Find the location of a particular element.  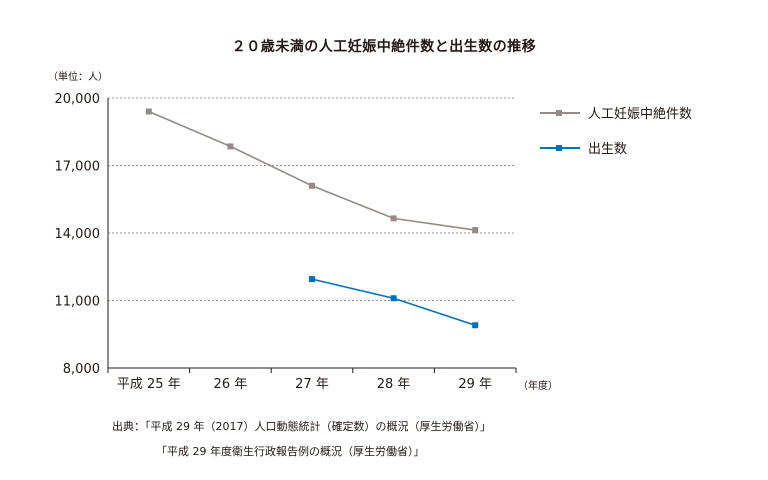

series-line-births is located at coordinates (393, 302).